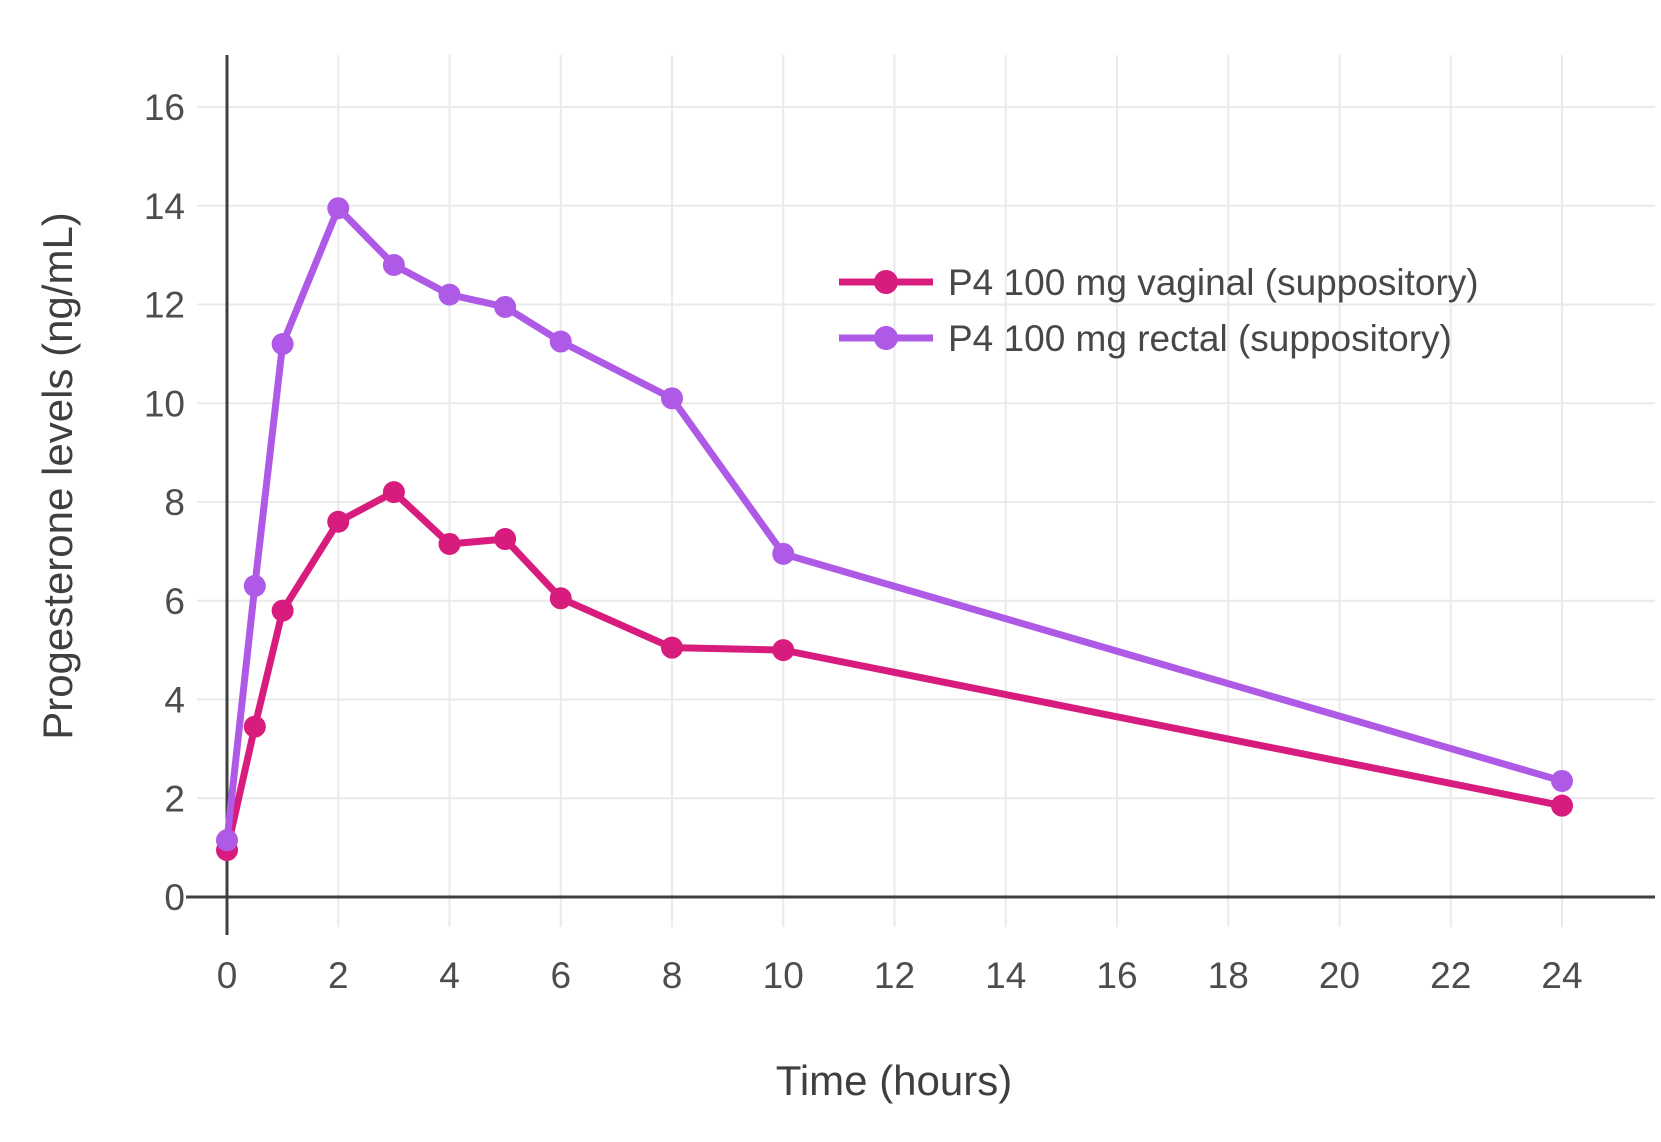 Image resolution: width=1661 pixels, height=1142 pixels. Describe the element at coordinates (164, 107) in the screenshot. I see `y-tick-label: 16` at that location.